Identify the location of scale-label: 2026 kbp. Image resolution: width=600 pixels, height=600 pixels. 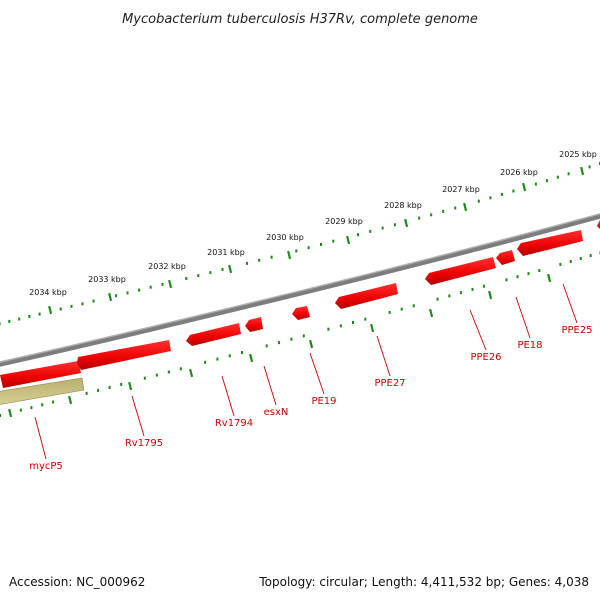
(519, 172).